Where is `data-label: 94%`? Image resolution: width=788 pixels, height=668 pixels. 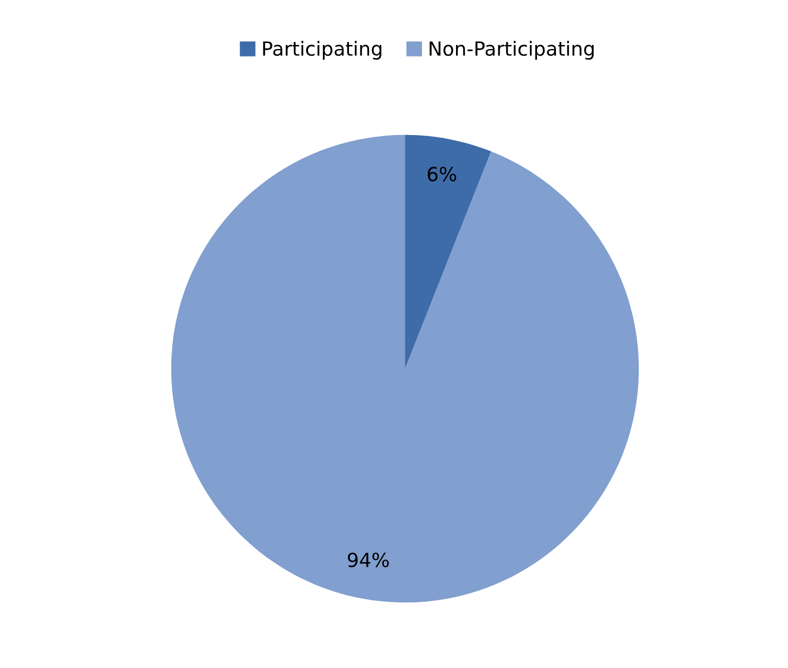
data-label: 94% is located at coordinates (368, 560).